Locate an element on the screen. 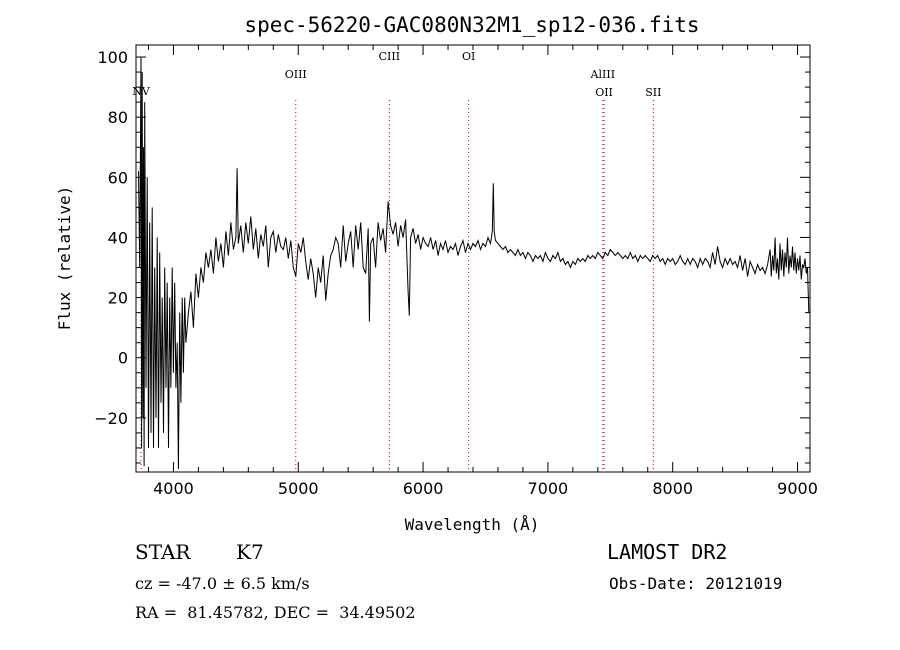  y-tick-label: 100 is located at coordinates (112, 57).